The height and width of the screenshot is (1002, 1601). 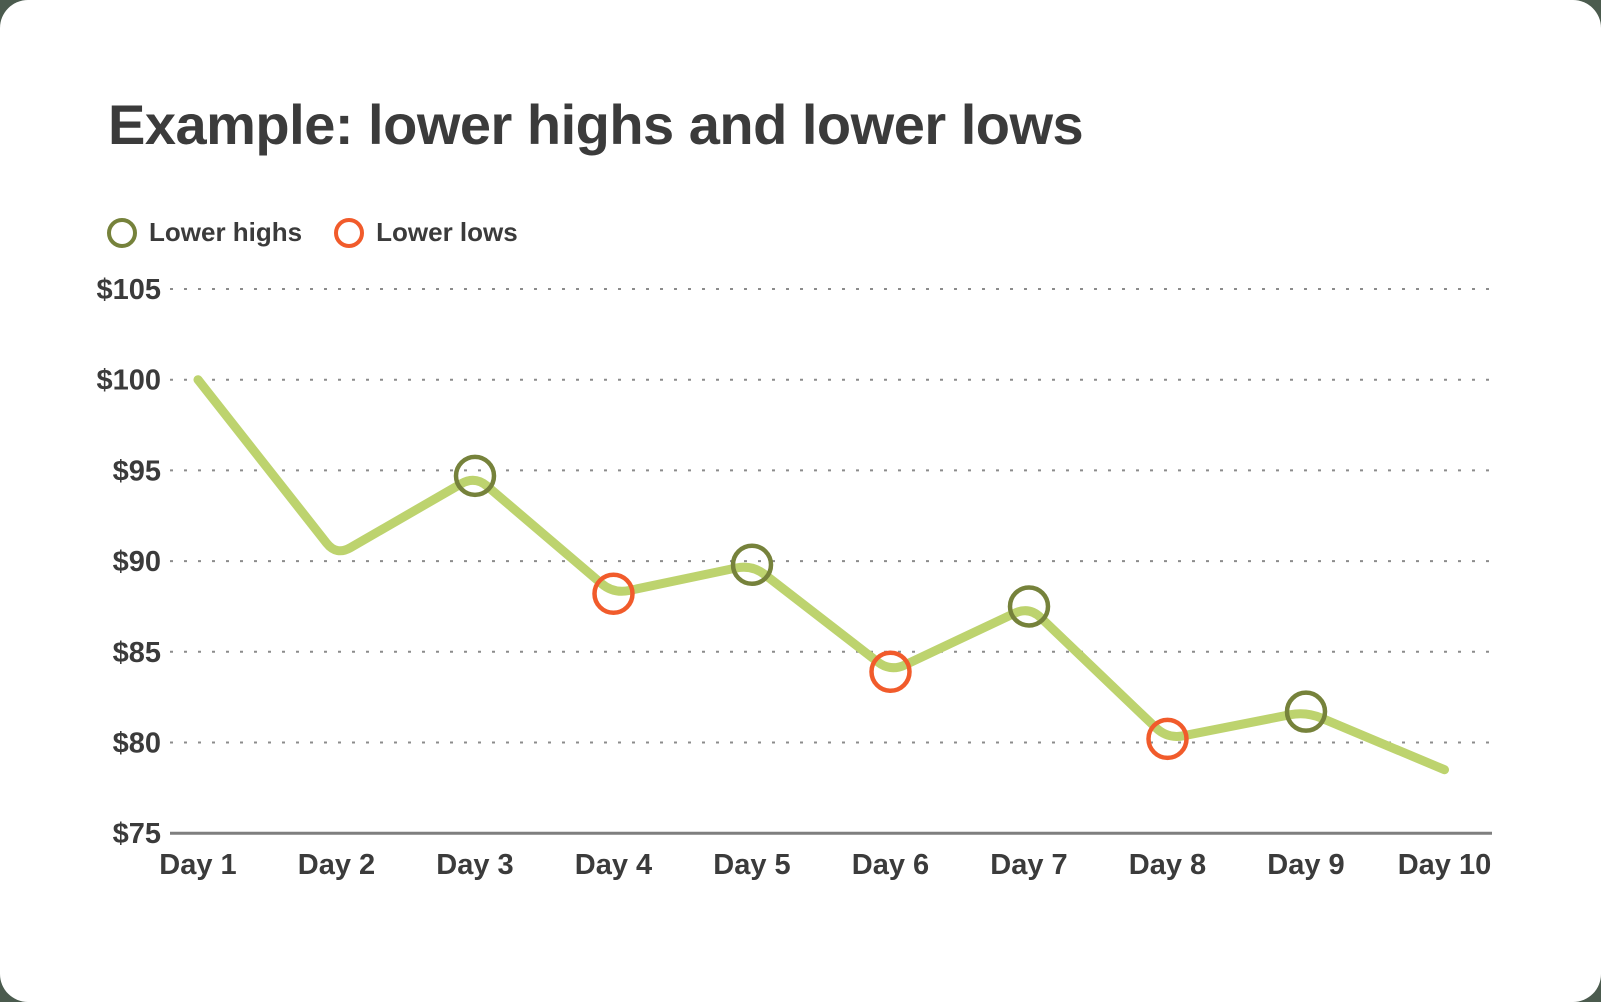 I want to click on y-tick-label: $85, so click(x=137, y=653).